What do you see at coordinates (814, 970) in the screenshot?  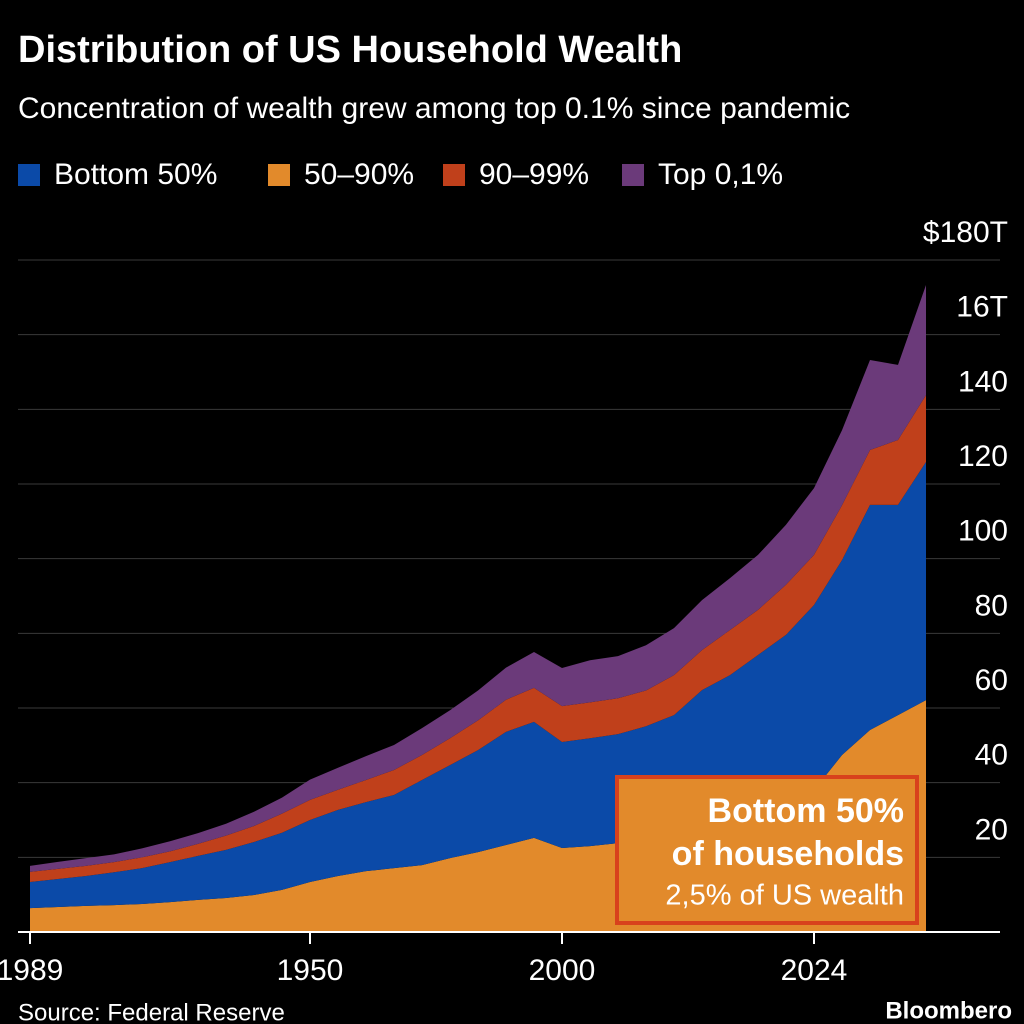 I see `x-tick-label: 2024` at bounding box center [814, 970].